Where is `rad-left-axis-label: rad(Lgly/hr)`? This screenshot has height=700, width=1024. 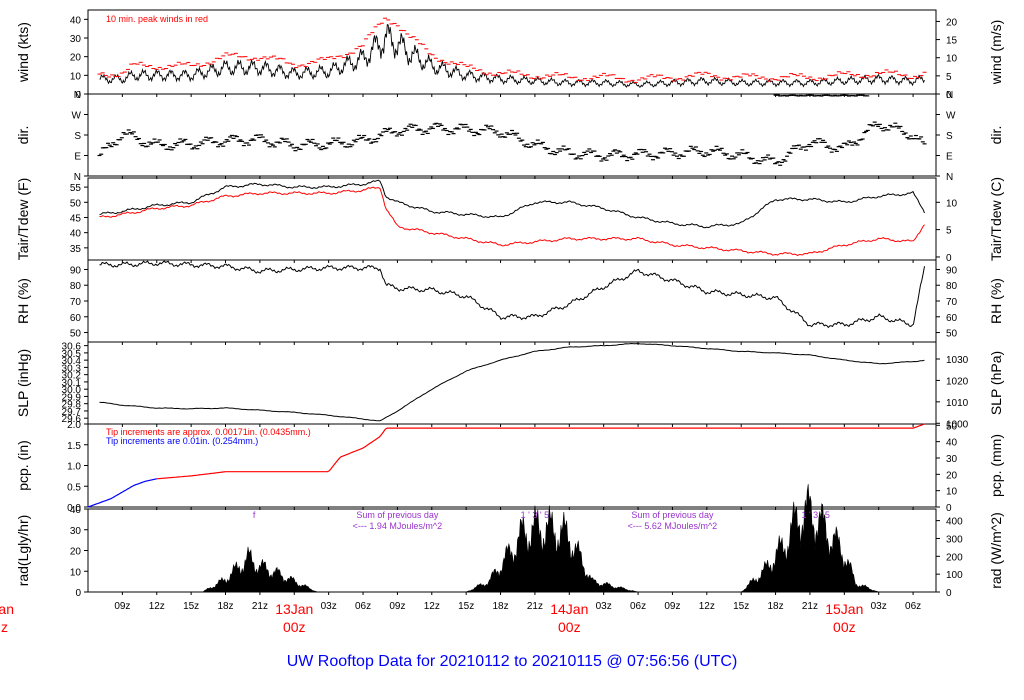
rad-left-axis-label: rad(Lgly/hr) is located at coordinates (23, 551).